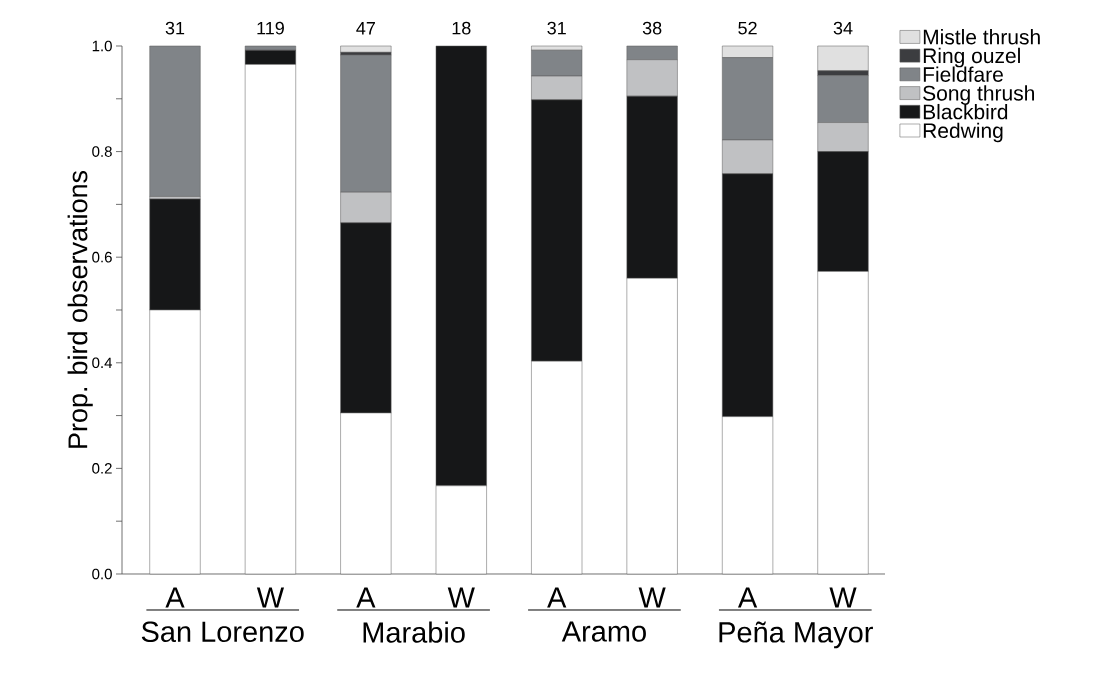 This screenshot has width=1120, height=676. I want to click on text: Aramo, so click(603, 631).